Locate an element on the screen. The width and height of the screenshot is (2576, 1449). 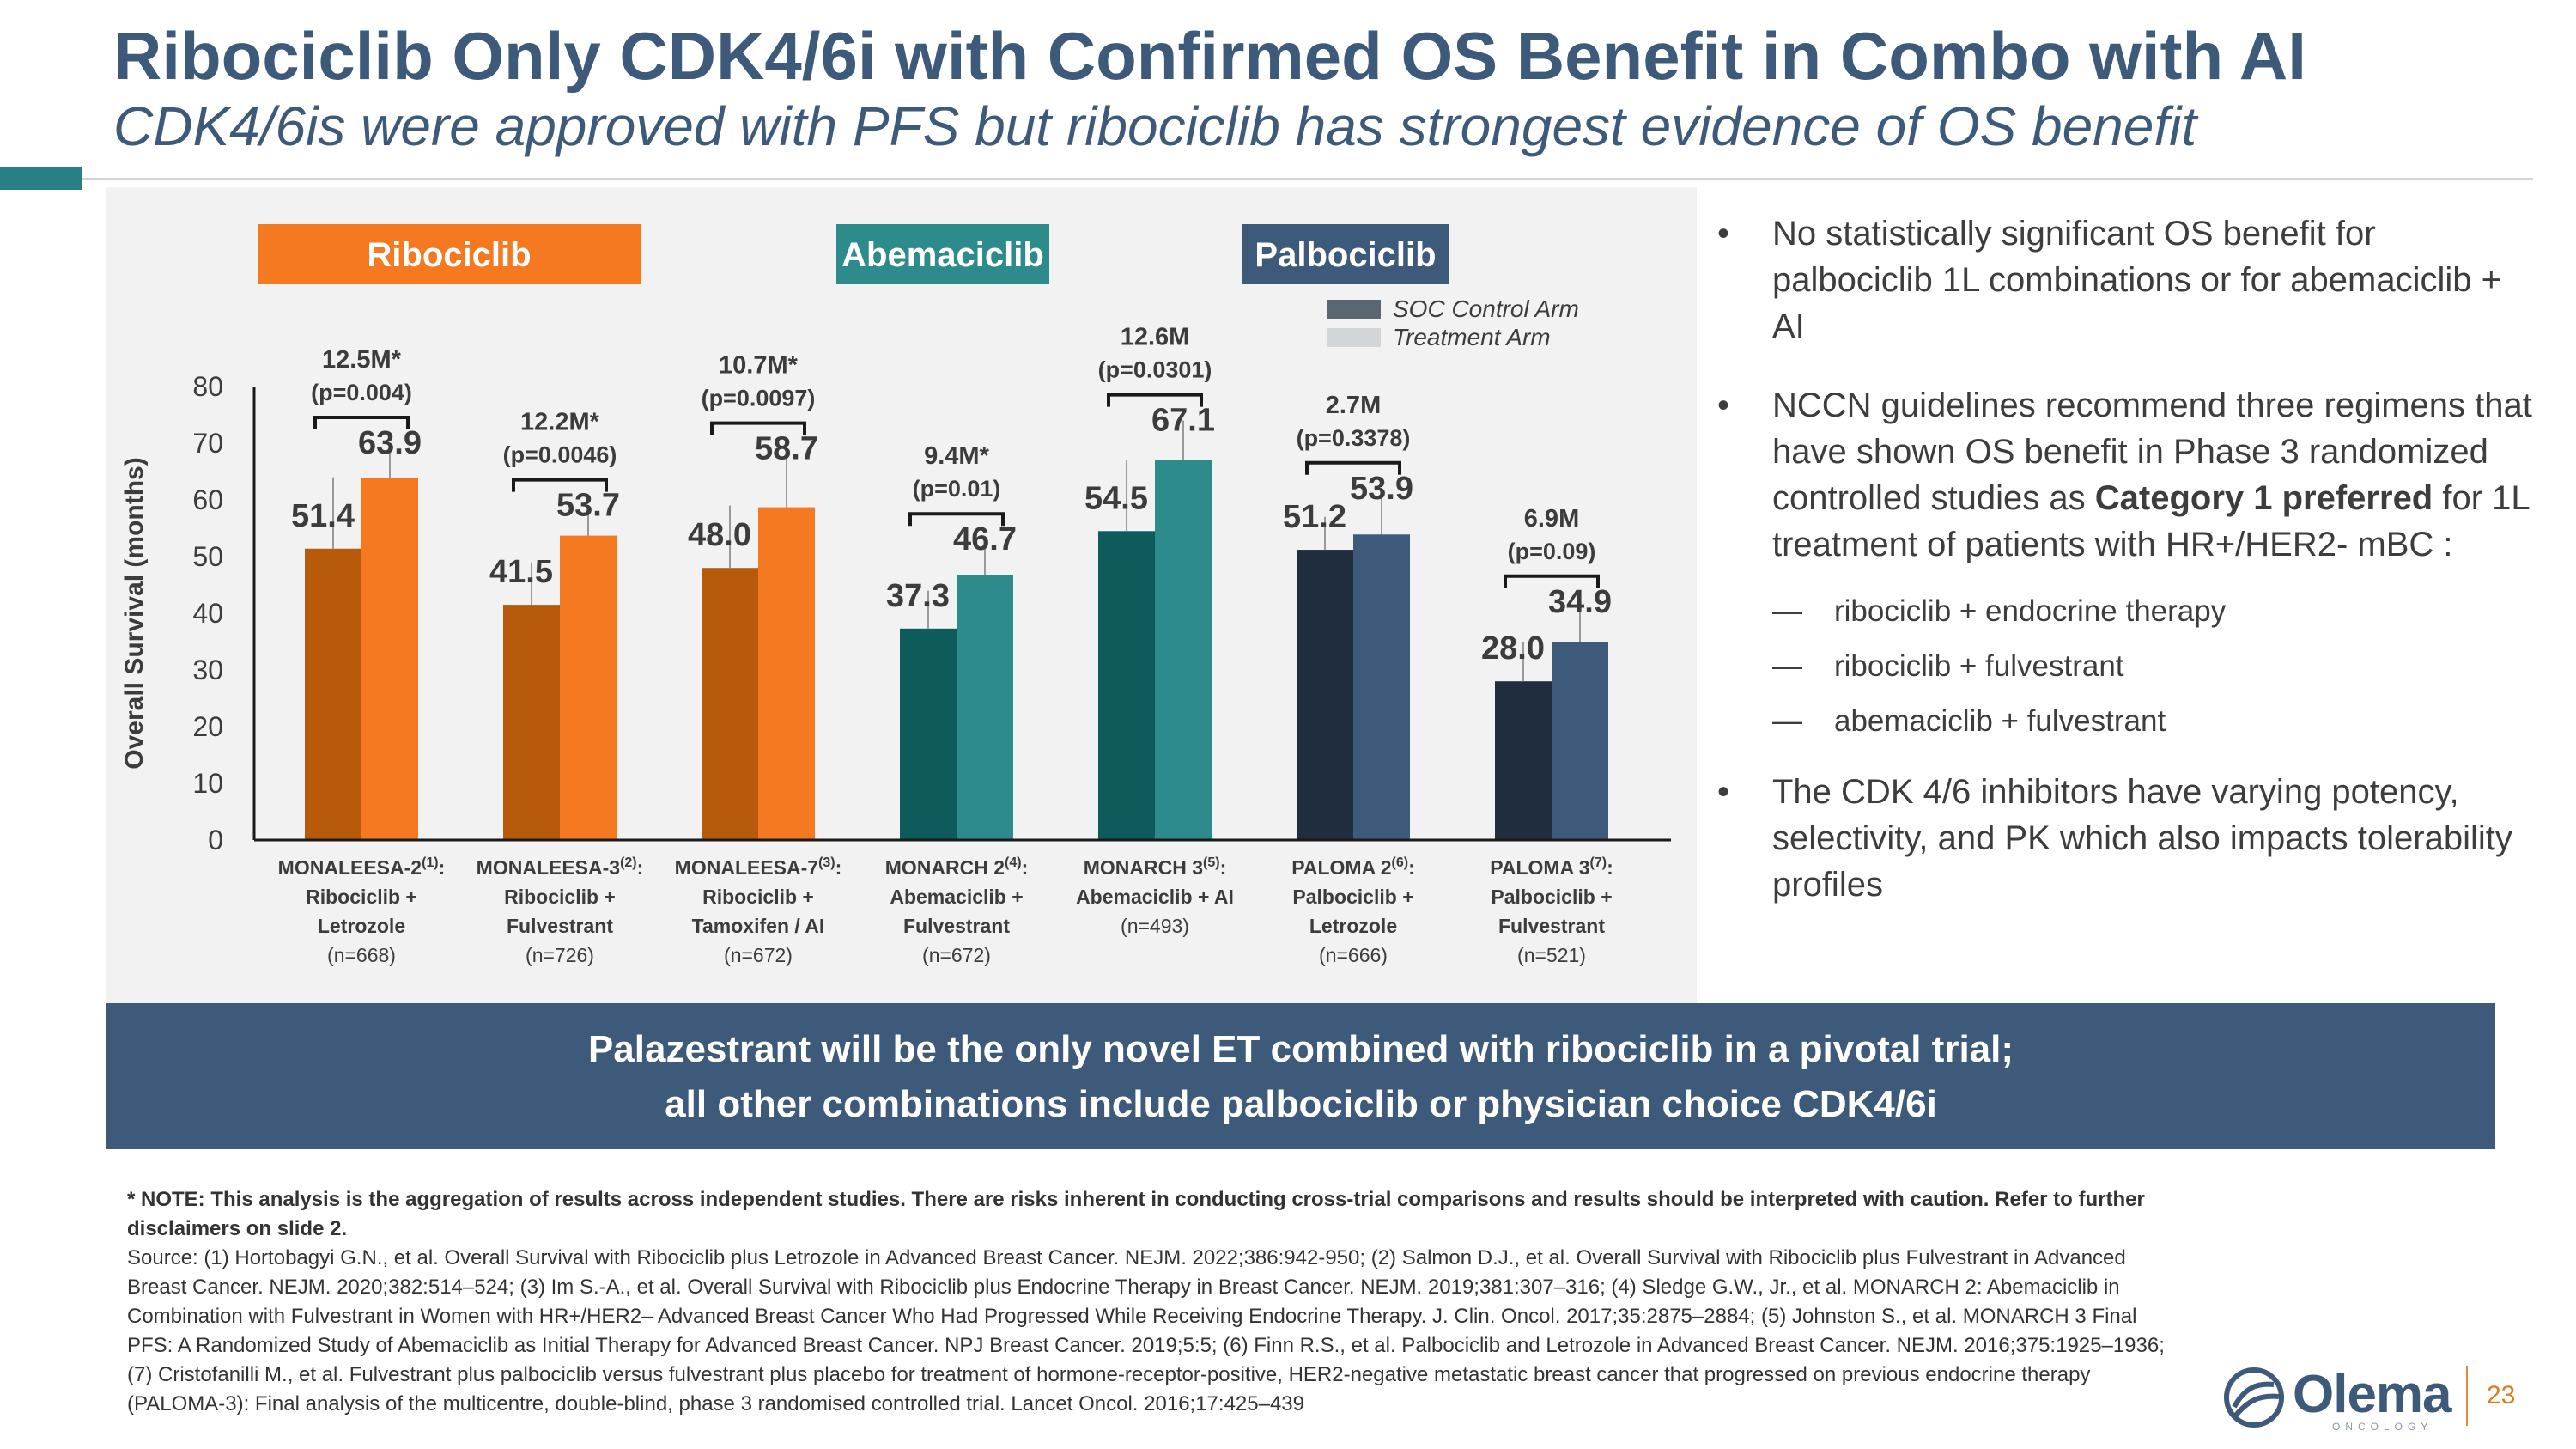
y-tick-label: 70 is located at coordinates (207, 444).